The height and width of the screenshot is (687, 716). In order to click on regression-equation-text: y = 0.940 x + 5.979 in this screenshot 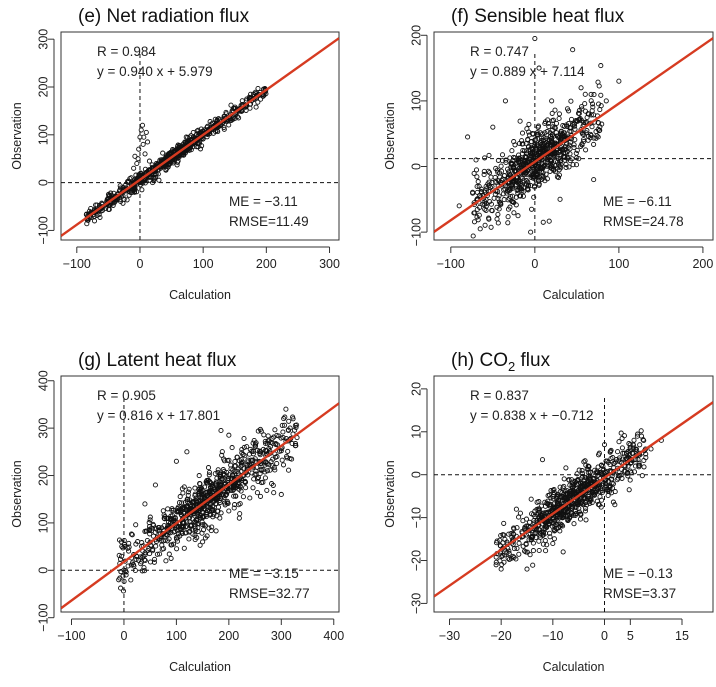, I will do `click(155, 71)`.